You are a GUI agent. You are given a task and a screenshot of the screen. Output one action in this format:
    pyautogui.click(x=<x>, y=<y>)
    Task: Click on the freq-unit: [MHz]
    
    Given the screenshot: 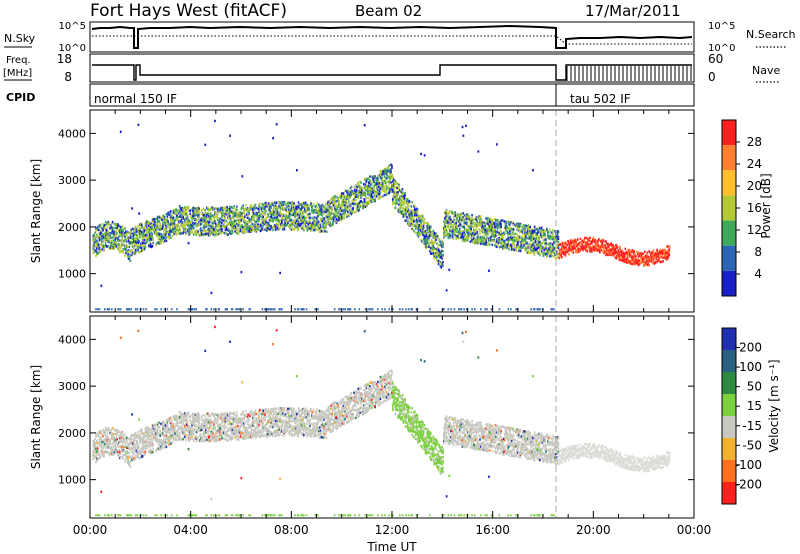 What is the action you would take?
    pyautogui.click(x=17, y=73)
    